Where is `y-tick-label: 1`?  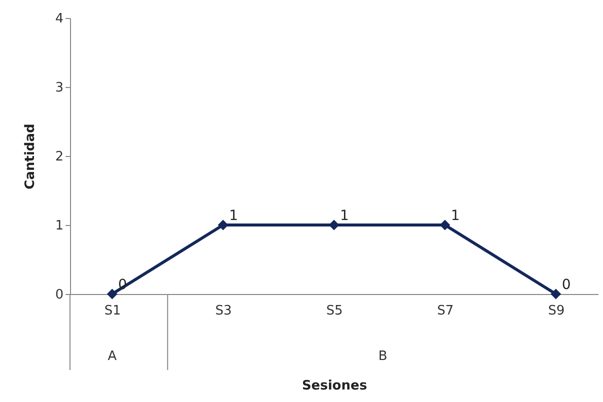 y-tick-label: 1 is located at coordinates (59, 226).